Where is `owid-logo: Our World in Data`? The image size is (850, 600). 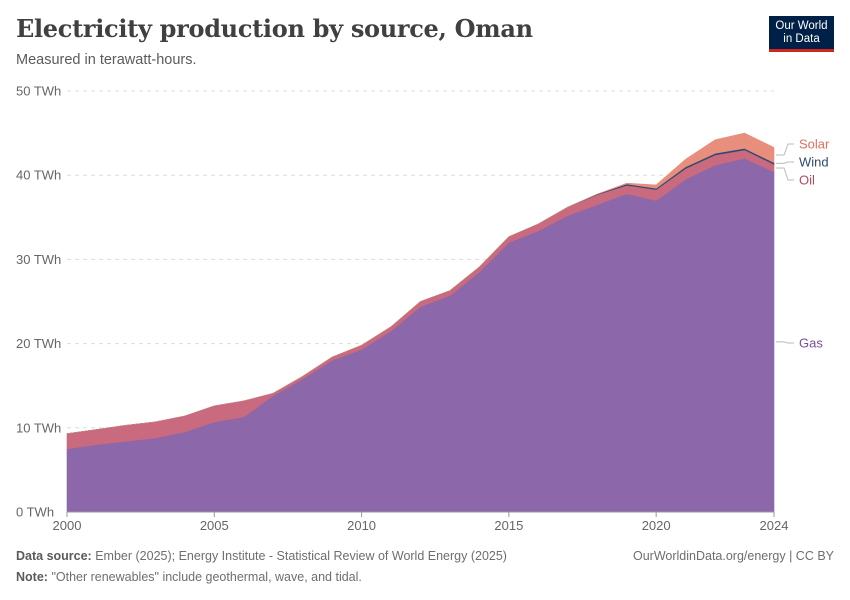
owid-logo: Our World in Data is located at coordinates (801, 34).